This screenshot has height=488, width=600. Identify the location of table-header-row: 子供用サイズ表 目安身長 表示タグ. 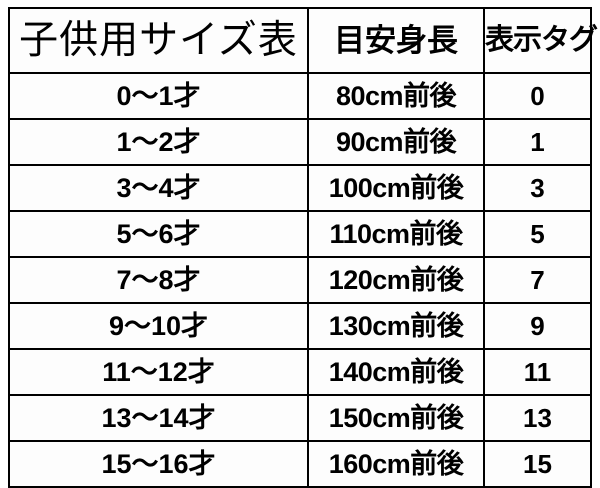
(303, 40).